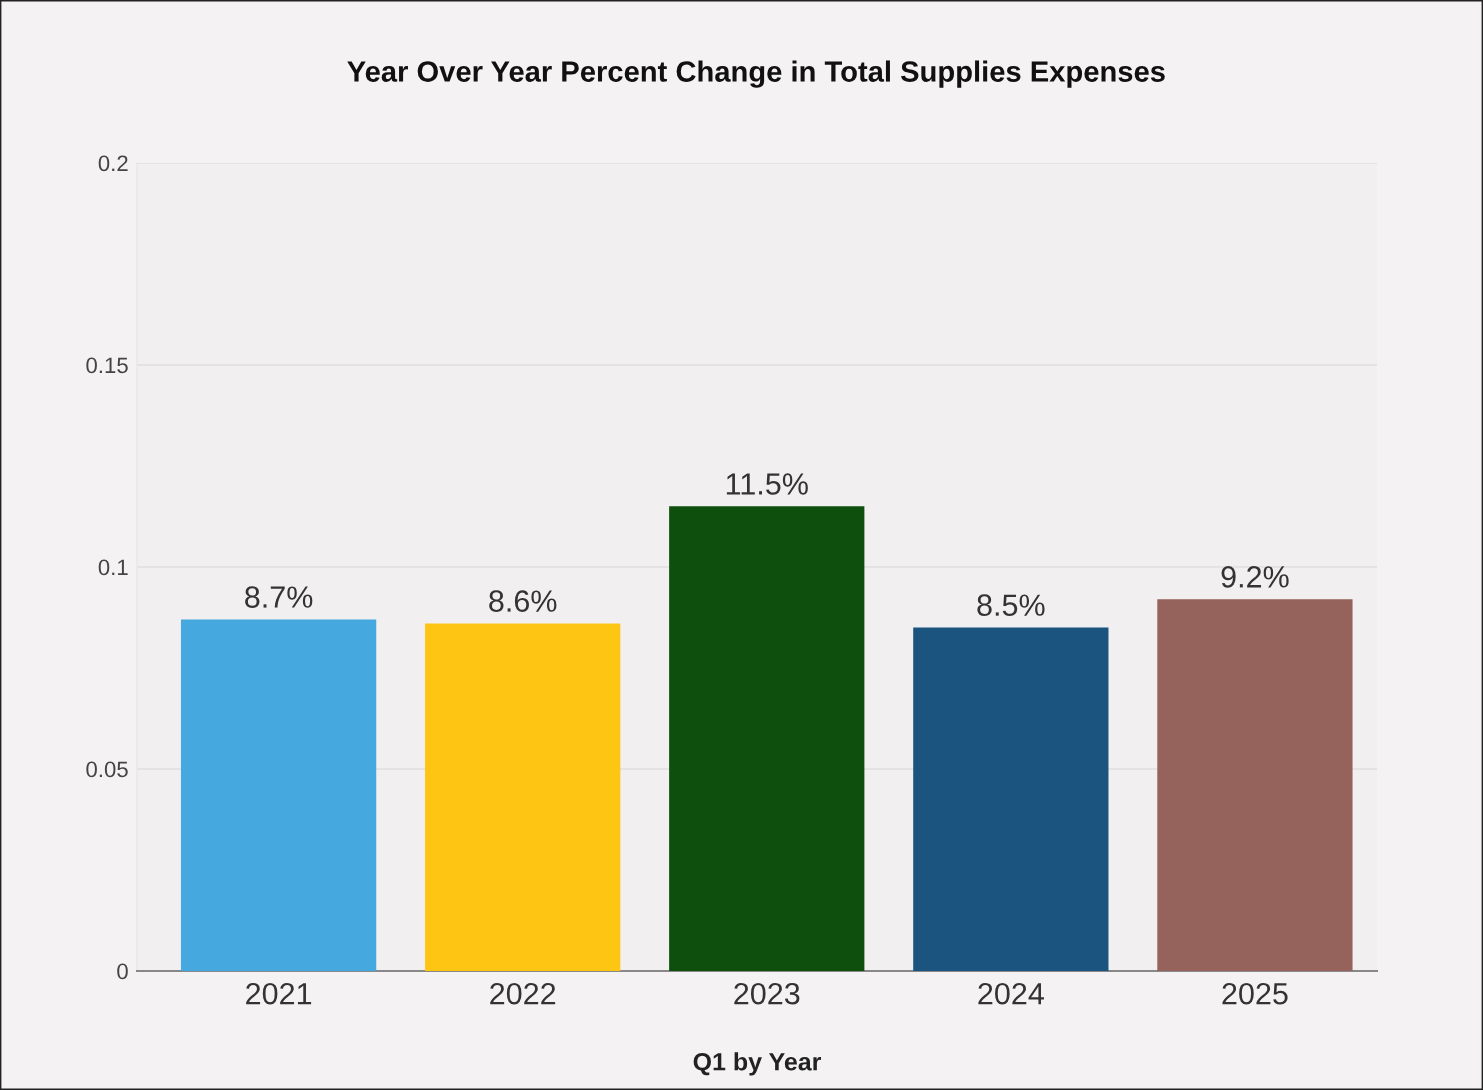  What do you see at coordinates (113, 567) in the screenshot?
I see `y-tick-label: 0.1` at bounding box center [113, 567].